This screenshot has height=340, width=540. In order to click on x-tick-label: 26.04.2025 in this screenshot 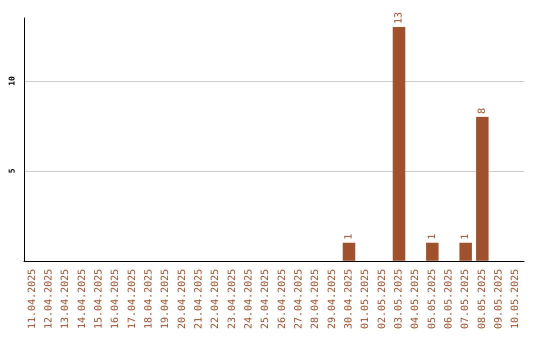, I will do `click(282, 299)`.